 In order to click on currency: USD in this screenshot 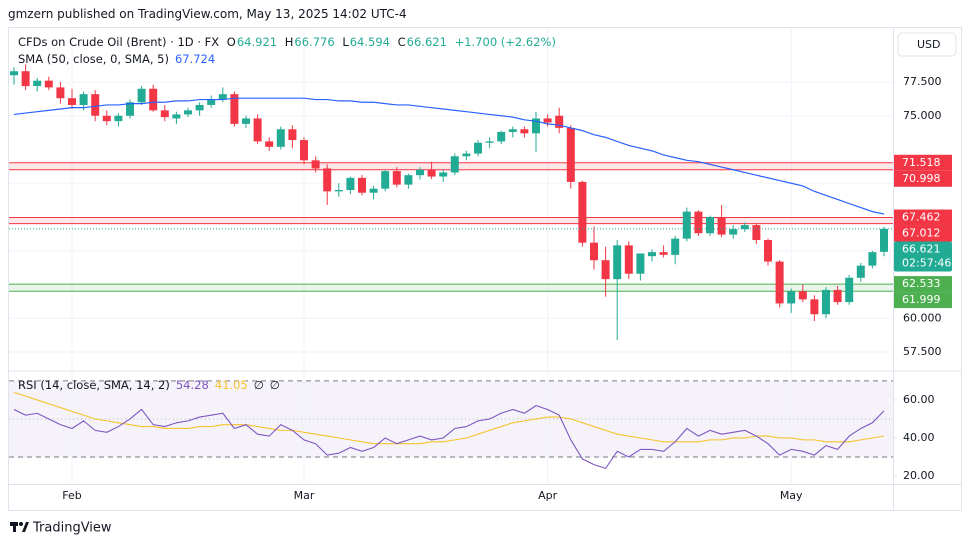, I will do `click(929, 44)`.